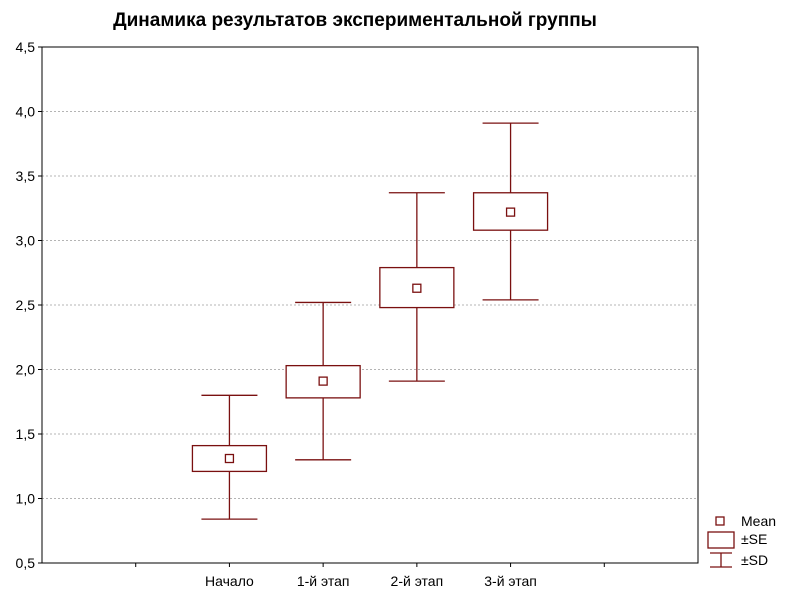  What do you see at coordinates (26, 47) in the screenshot?
I see `y-tick-label: 4,5` at bounding box center [26, 47].